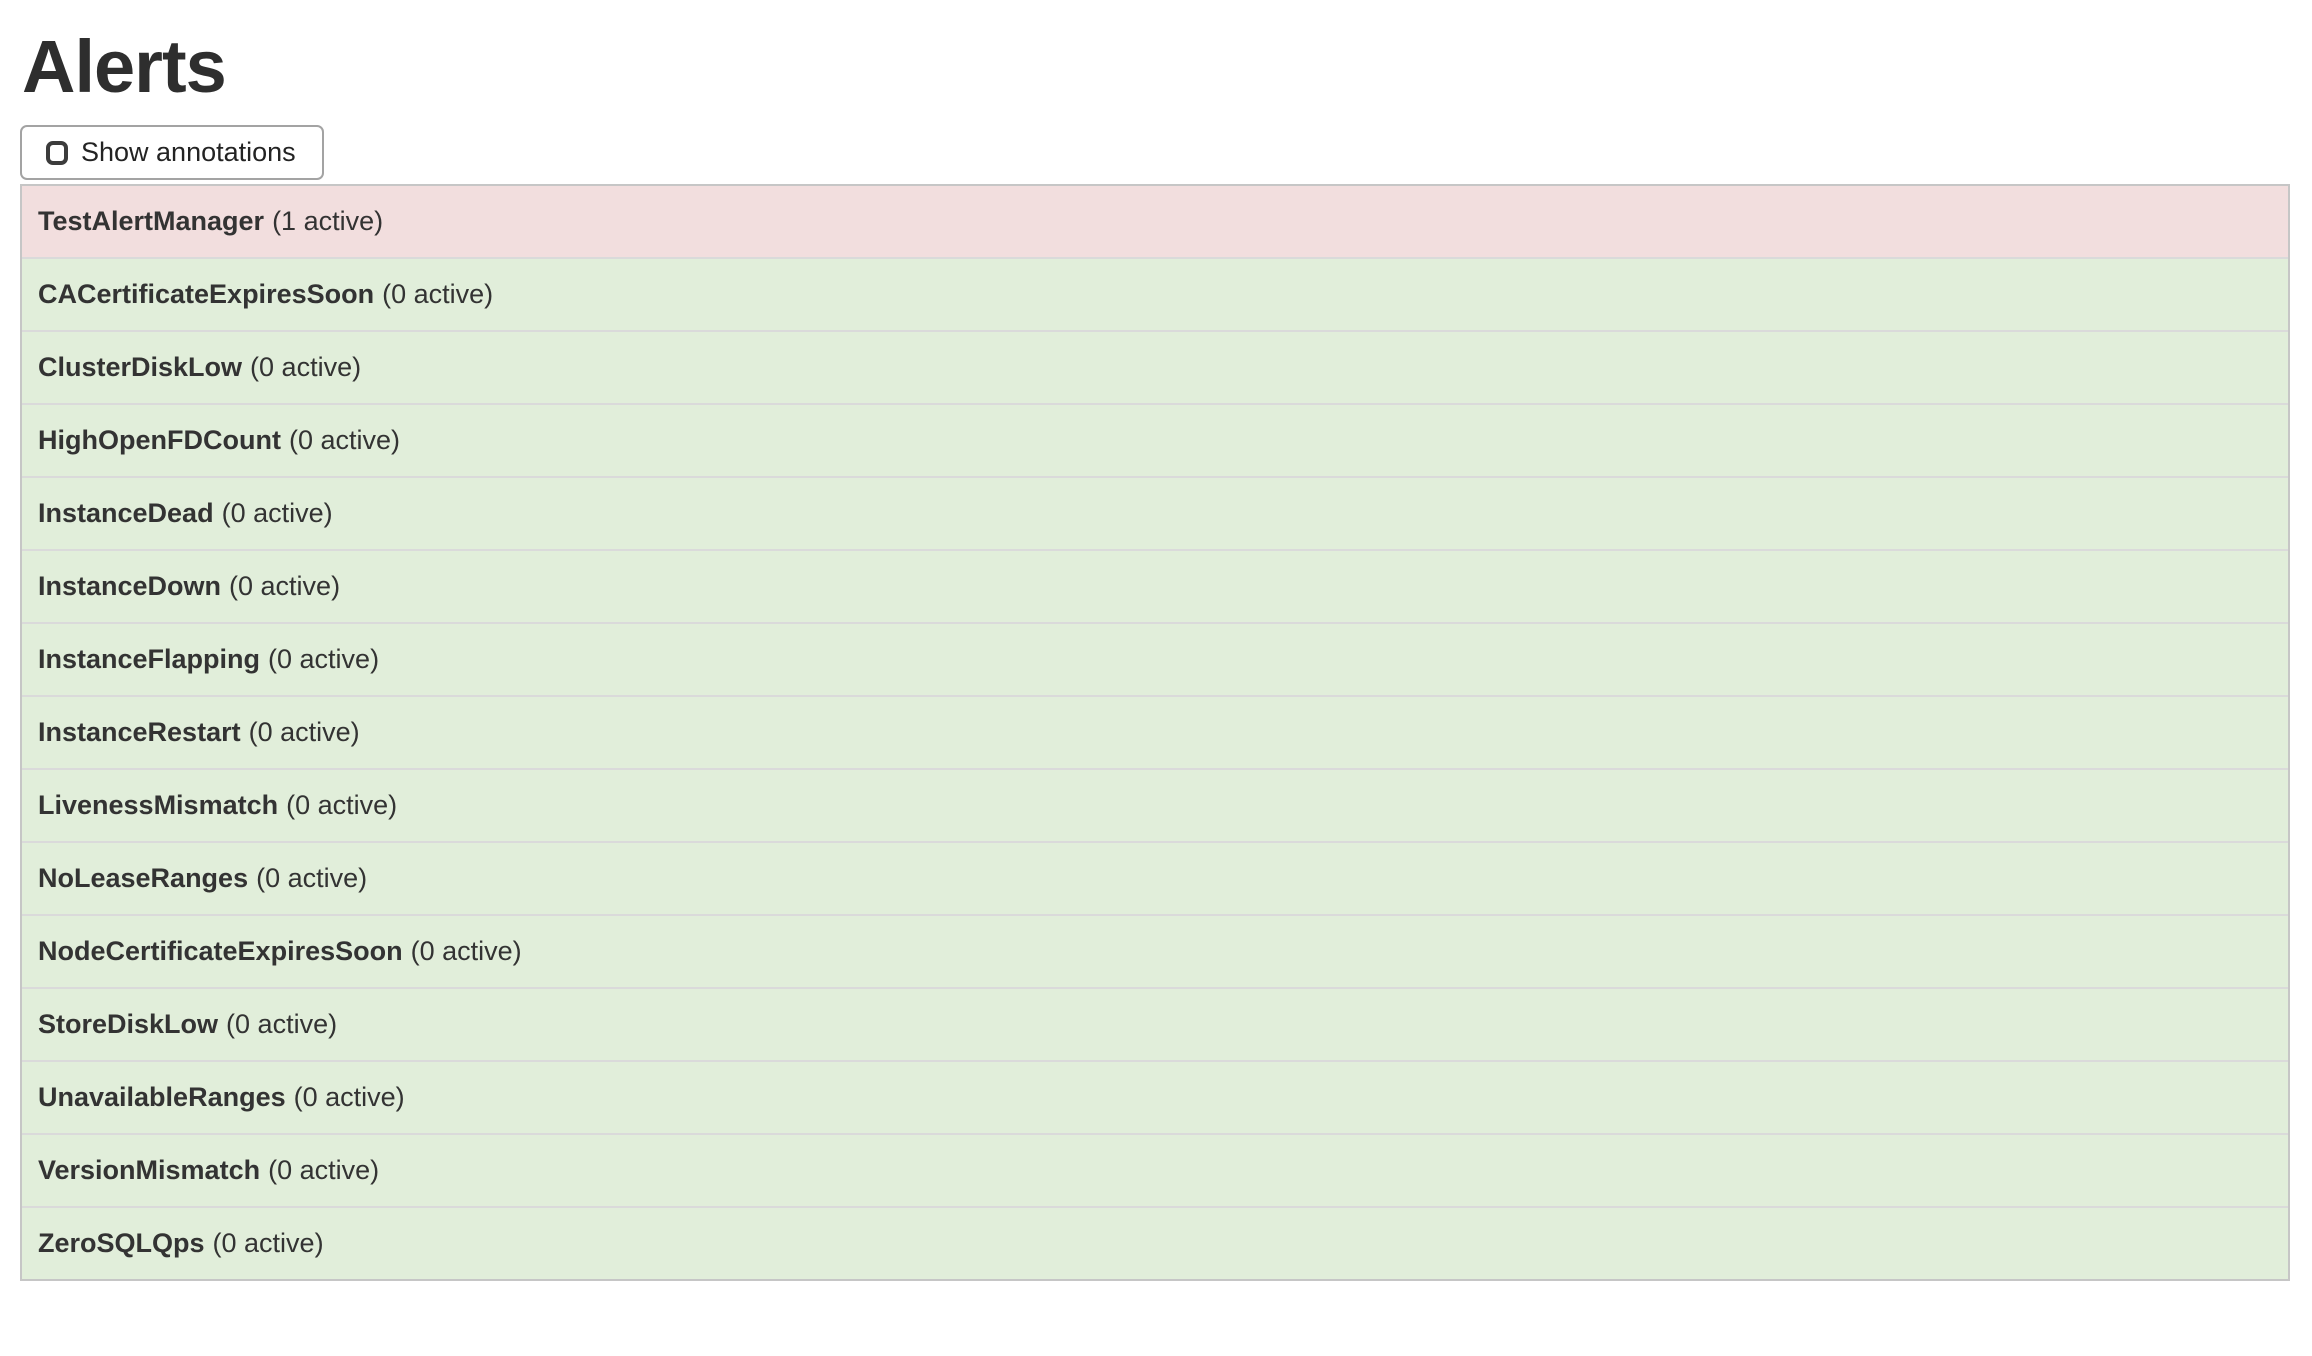  I want to click on alert-name: TestAlertManager, so click(151, 221).